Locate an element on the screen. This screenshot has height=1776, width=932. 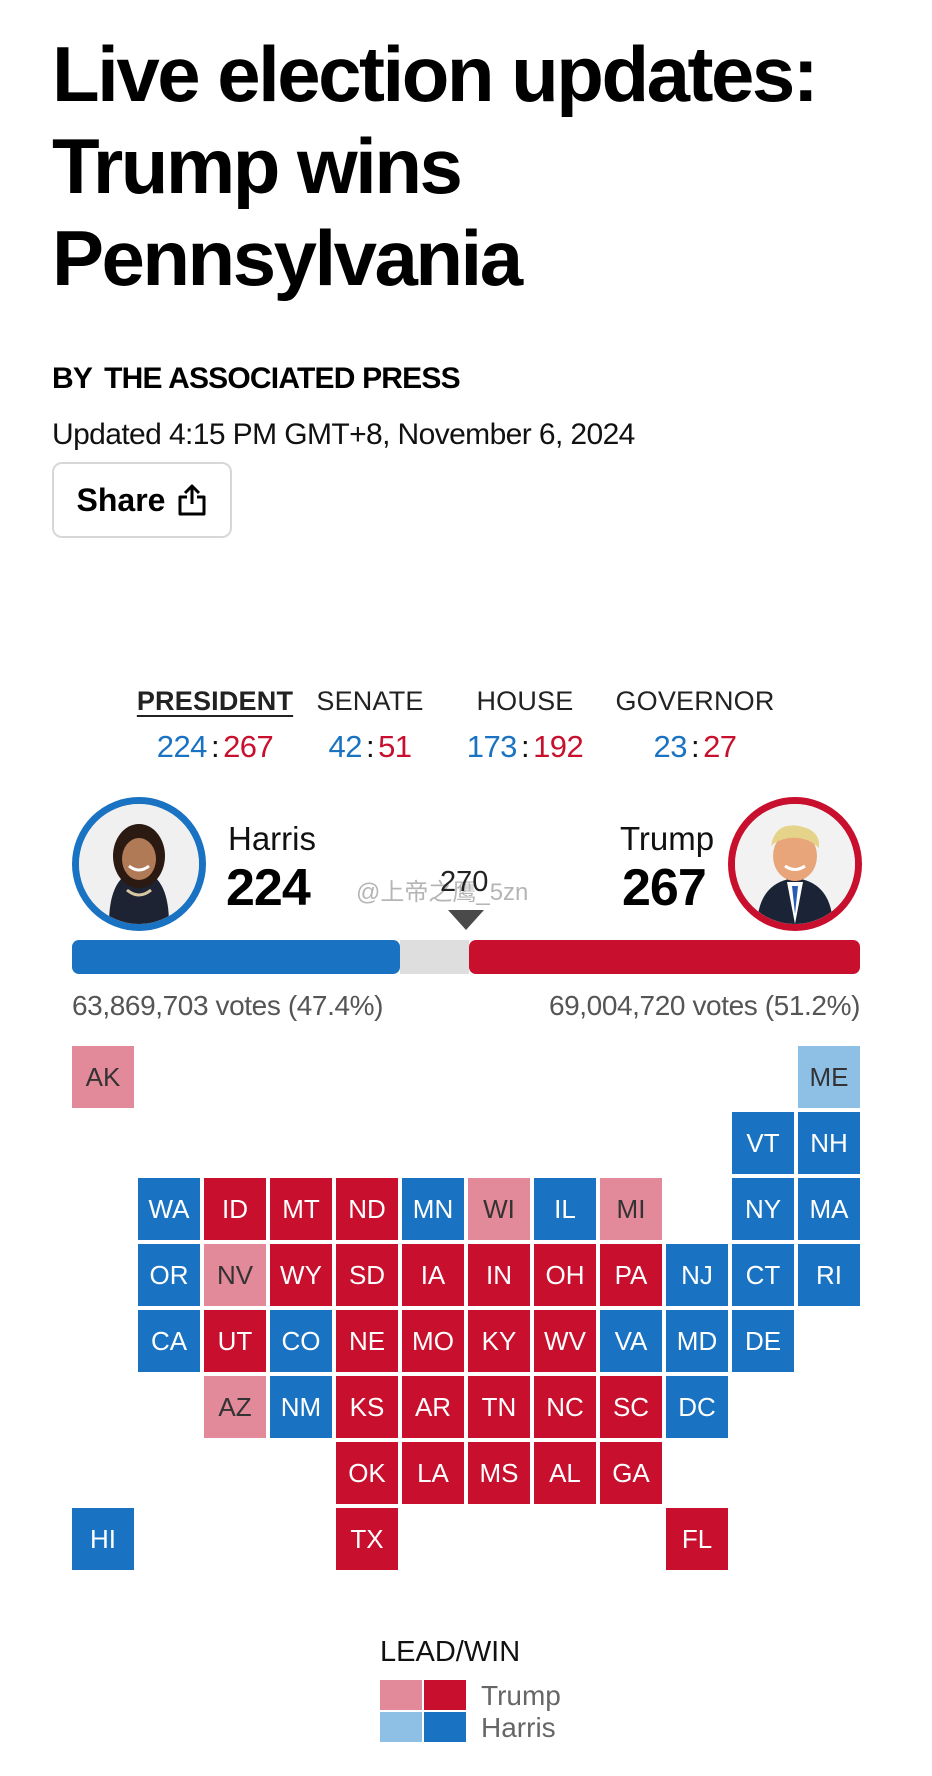
rep-count: 51 is located at coordinates (395, 746).